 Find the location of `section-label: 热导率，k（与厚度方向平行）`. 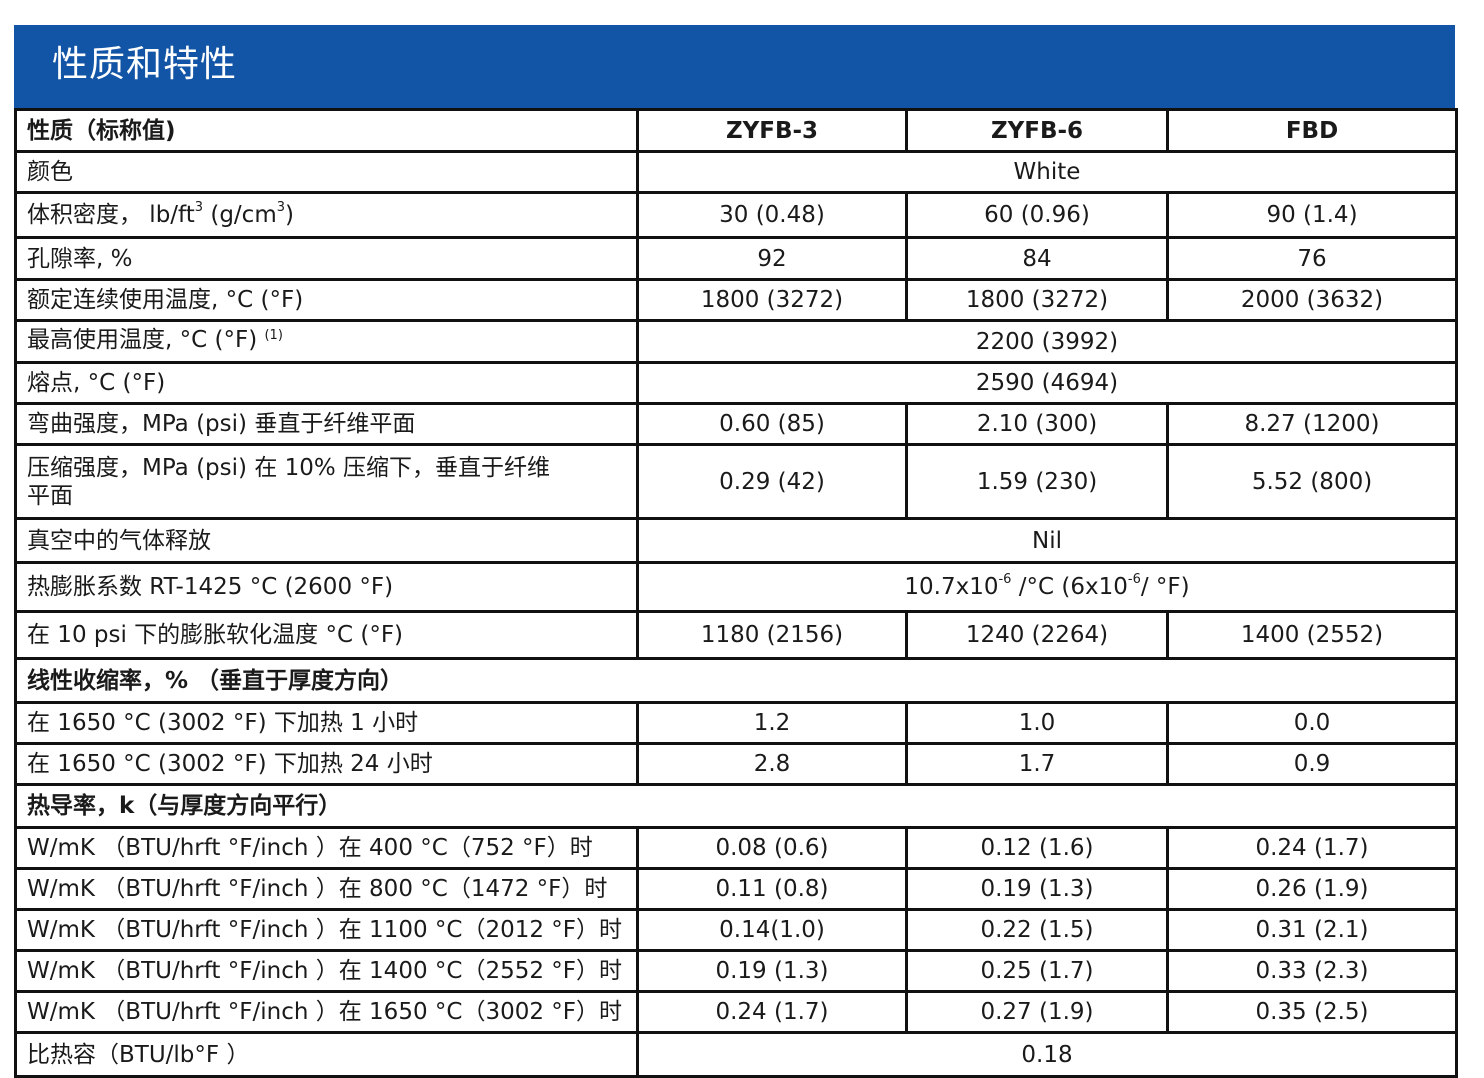

section-label: 热导率，k（与厚度方向平行） is located at coordinates (736, 806).